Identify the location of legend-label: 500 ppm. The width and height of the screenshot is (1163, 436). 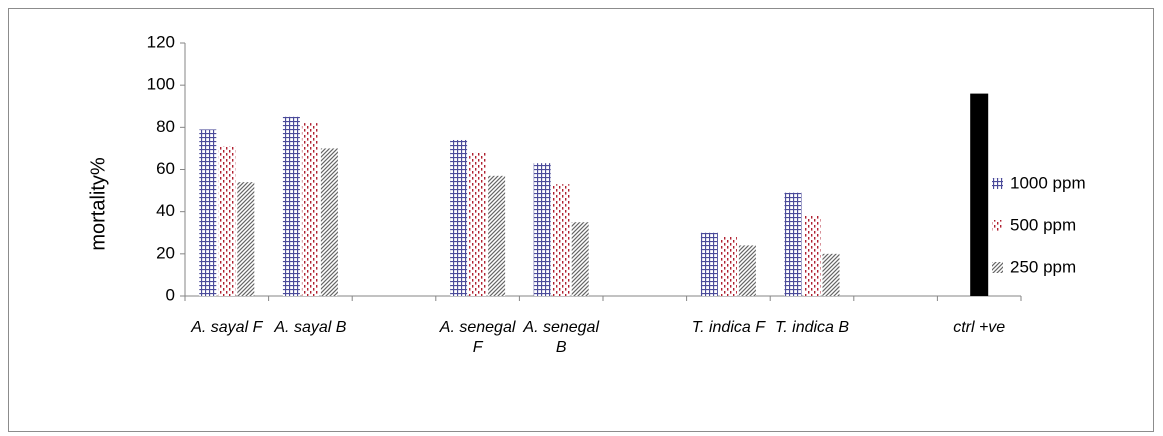
(1043, 224).